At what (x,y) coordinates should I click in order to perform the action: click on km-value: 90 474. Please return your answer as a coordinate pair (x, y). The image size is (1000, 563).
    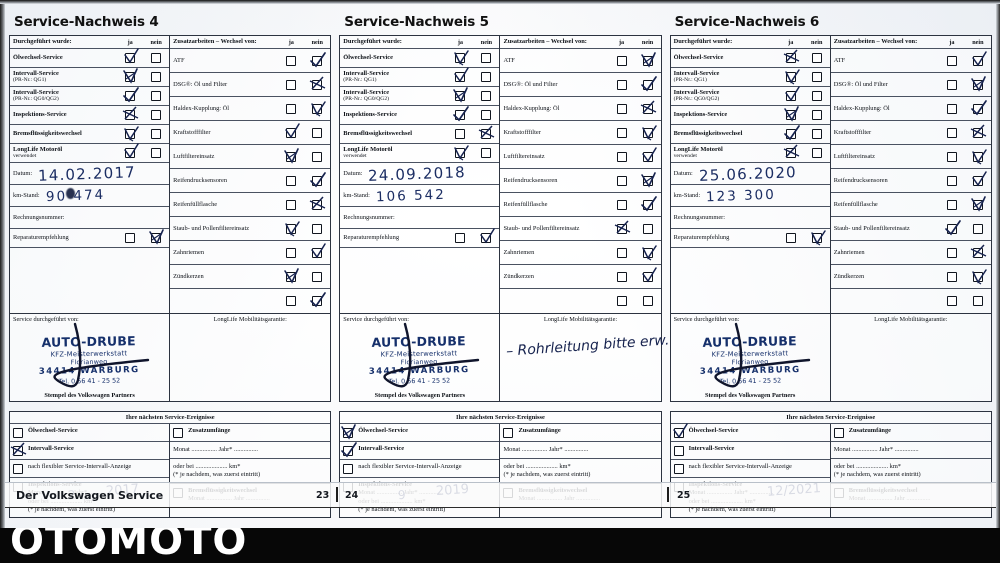
    Looking at the image, I should click on (75, 195).